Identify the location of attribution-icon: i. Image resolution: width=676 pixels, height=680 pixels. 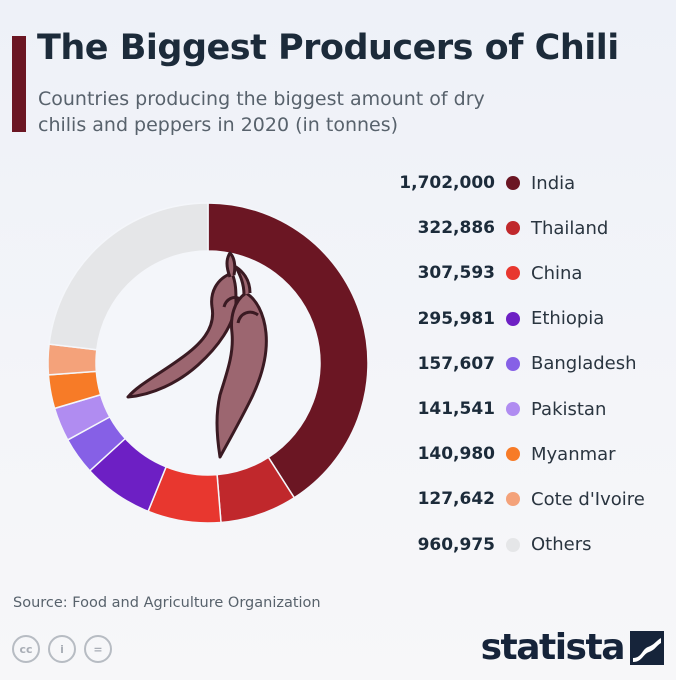
(62, 649).